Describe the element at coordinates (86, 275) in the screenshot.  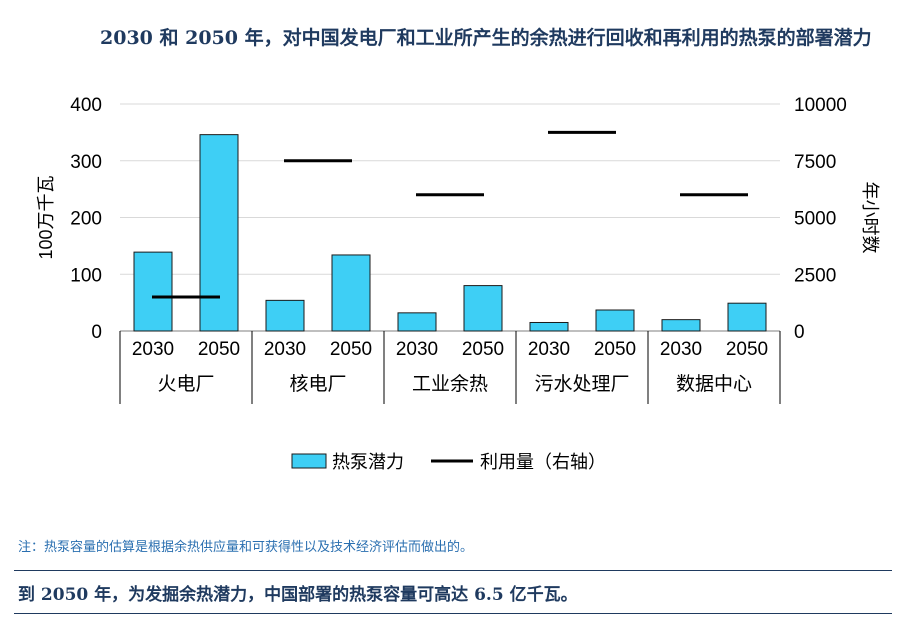
I see `left-tick-label: 100` at that location.